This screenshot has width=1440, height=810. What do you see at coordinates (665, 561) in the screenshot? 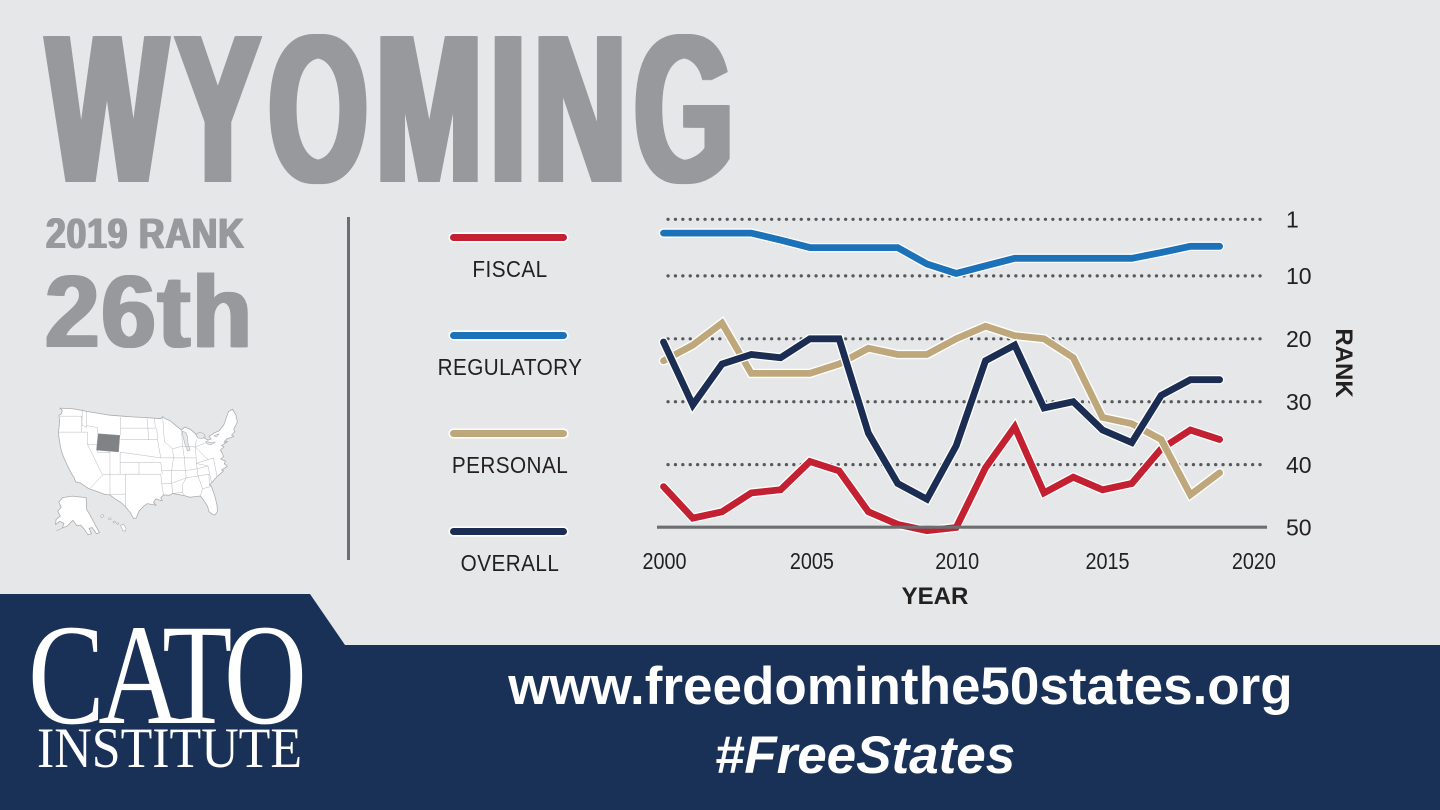
I see `svg-text: 2000` at bounding box center [665, 561].